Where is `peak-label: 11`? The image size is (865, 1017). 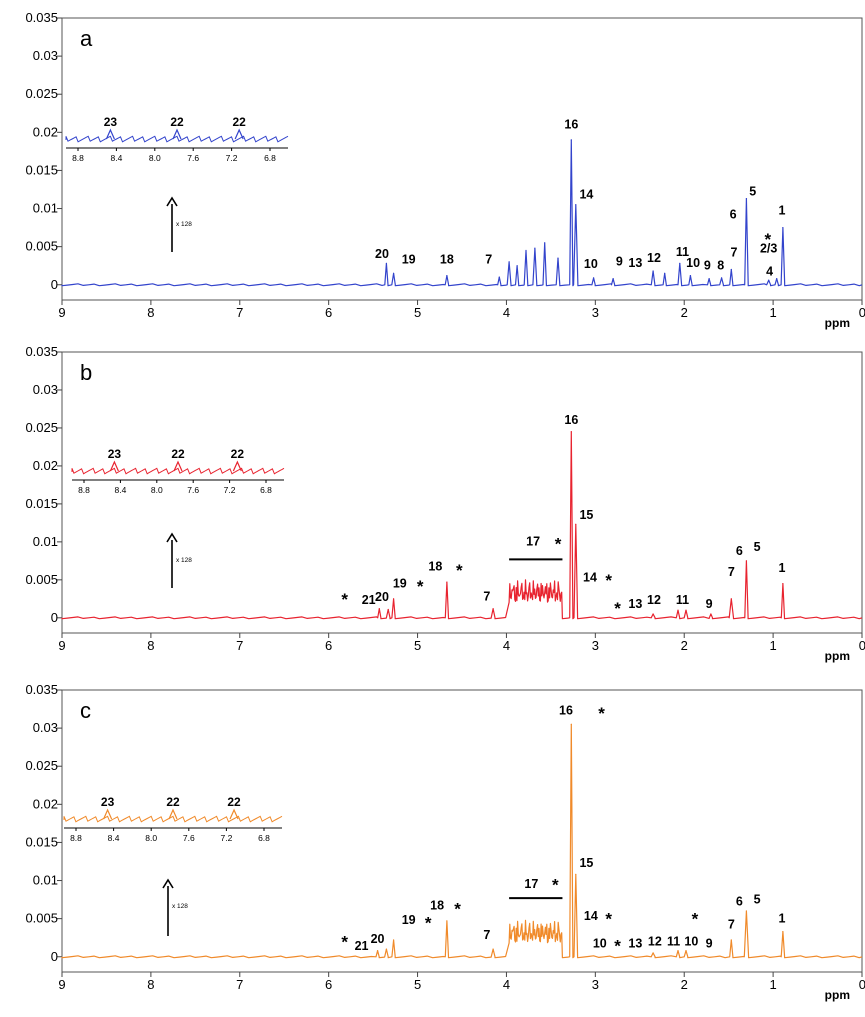 peak-label: 11 is located at coordinates (682, 600).